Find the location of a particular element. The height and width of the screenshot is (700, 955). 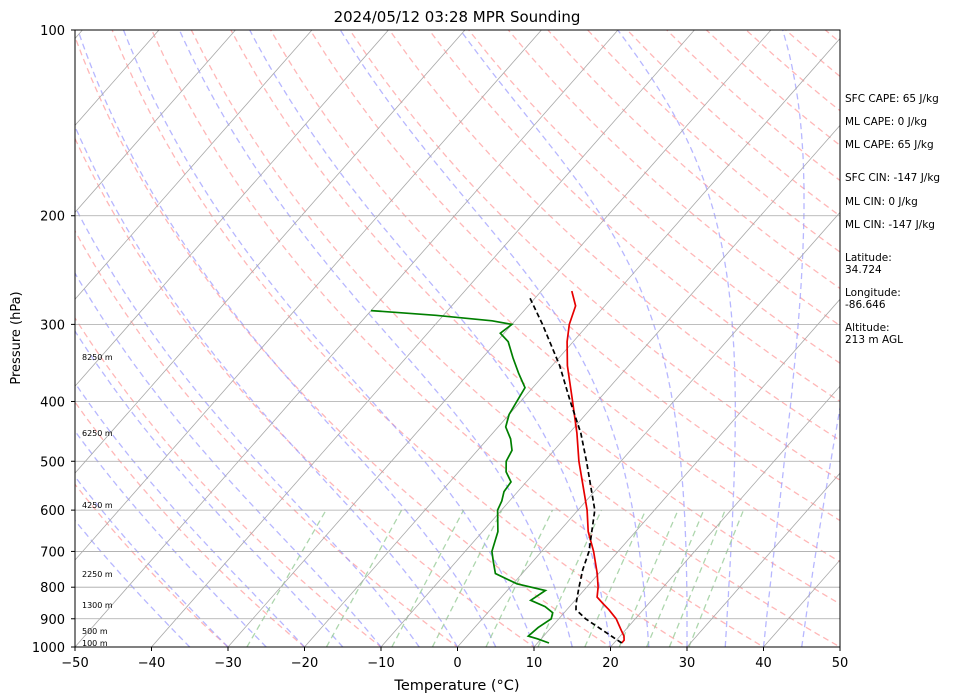

ml-cape-text-2: ML CAPE: 65 J/kg is located at coordinates (889, 145).